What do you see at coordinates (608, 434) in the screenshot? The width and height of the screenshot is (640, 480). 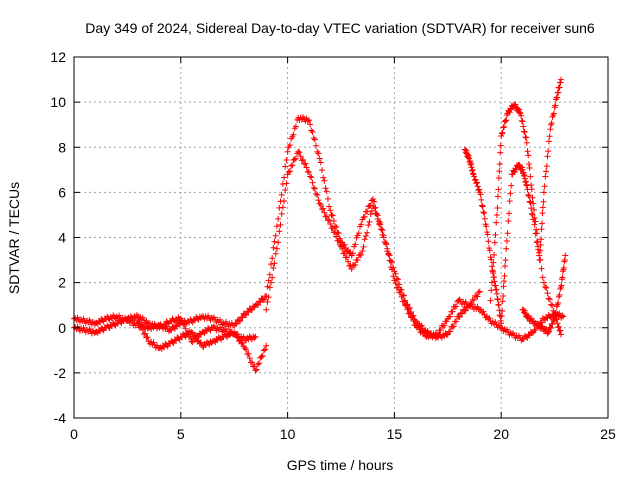 I see `x-tick-label: 25` at bounding box center [608, 434].